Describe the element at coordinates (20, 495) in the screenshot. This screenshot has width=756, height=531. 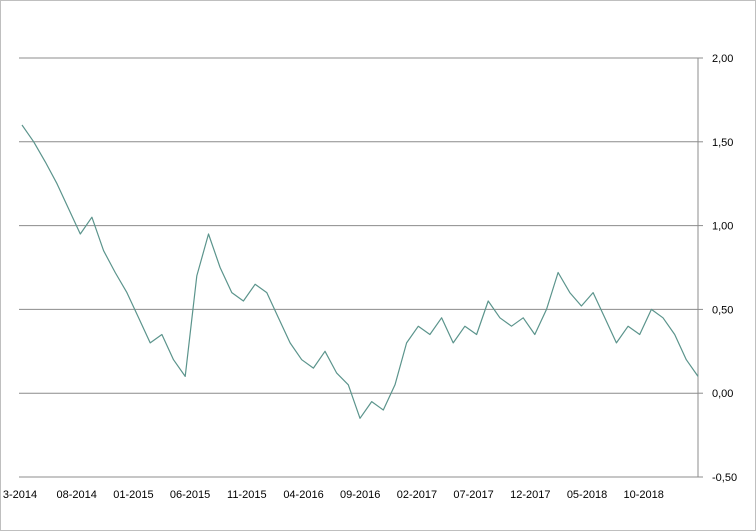
I see `x-tick-label: 3-2014` at that location.